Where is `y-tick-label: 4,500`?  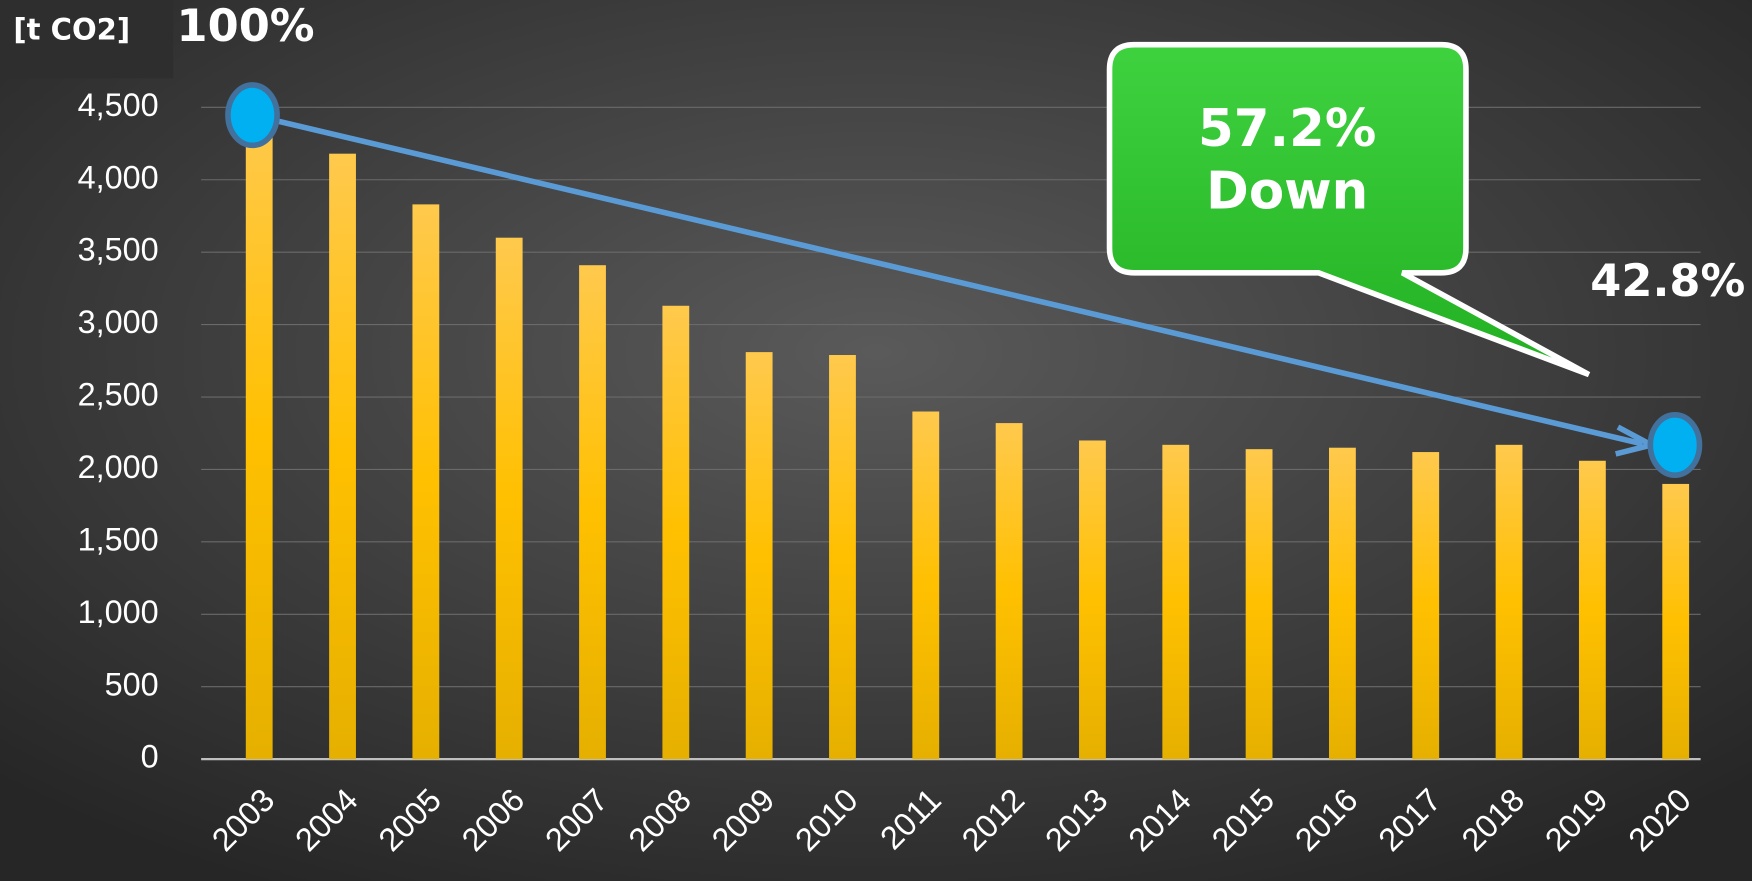
y-tick-label: 4,500 is located at coordinates (118, 105).